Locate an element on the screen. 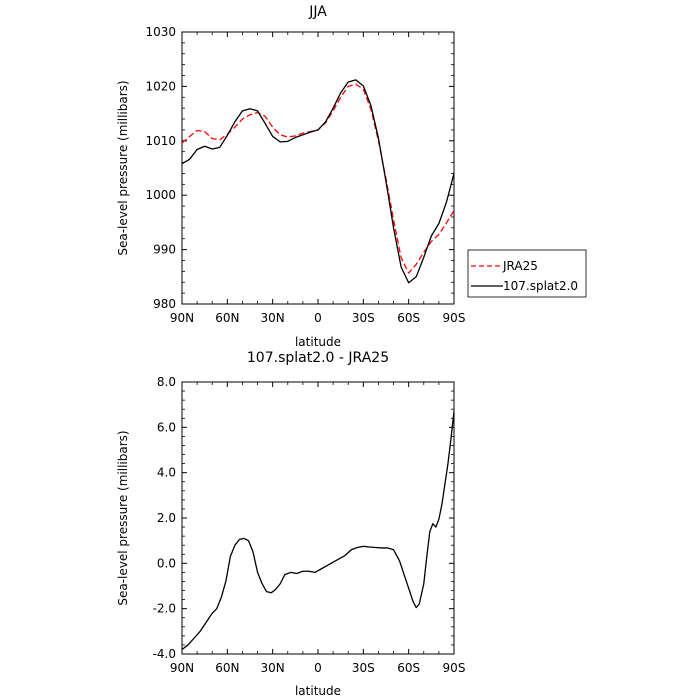 Image resolution: width=700 pixels, height=700 pixels. y-tick-label: 1000 is located at coordinates (160, 195).